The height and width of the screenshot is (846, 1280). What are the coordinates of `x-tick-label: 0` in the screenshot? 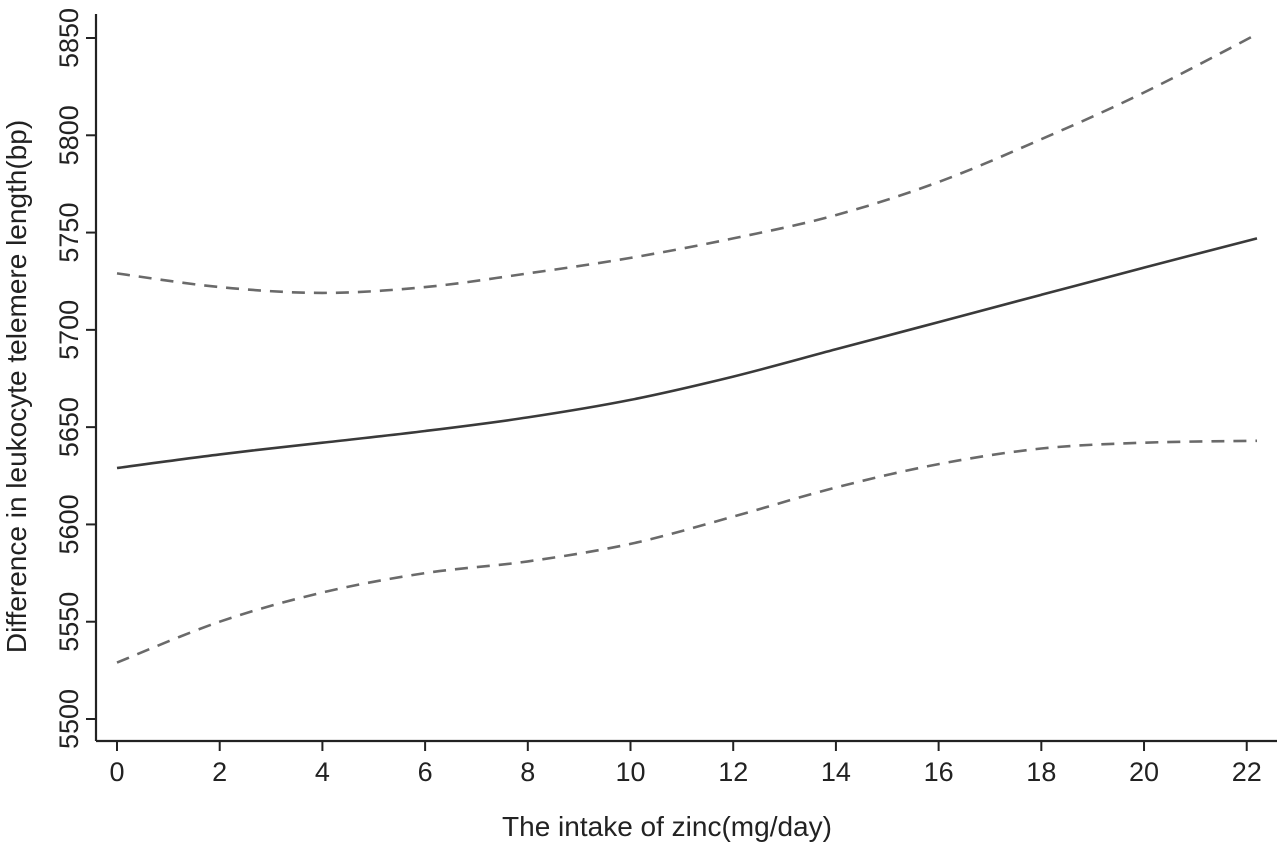 It's located at (116, 772).